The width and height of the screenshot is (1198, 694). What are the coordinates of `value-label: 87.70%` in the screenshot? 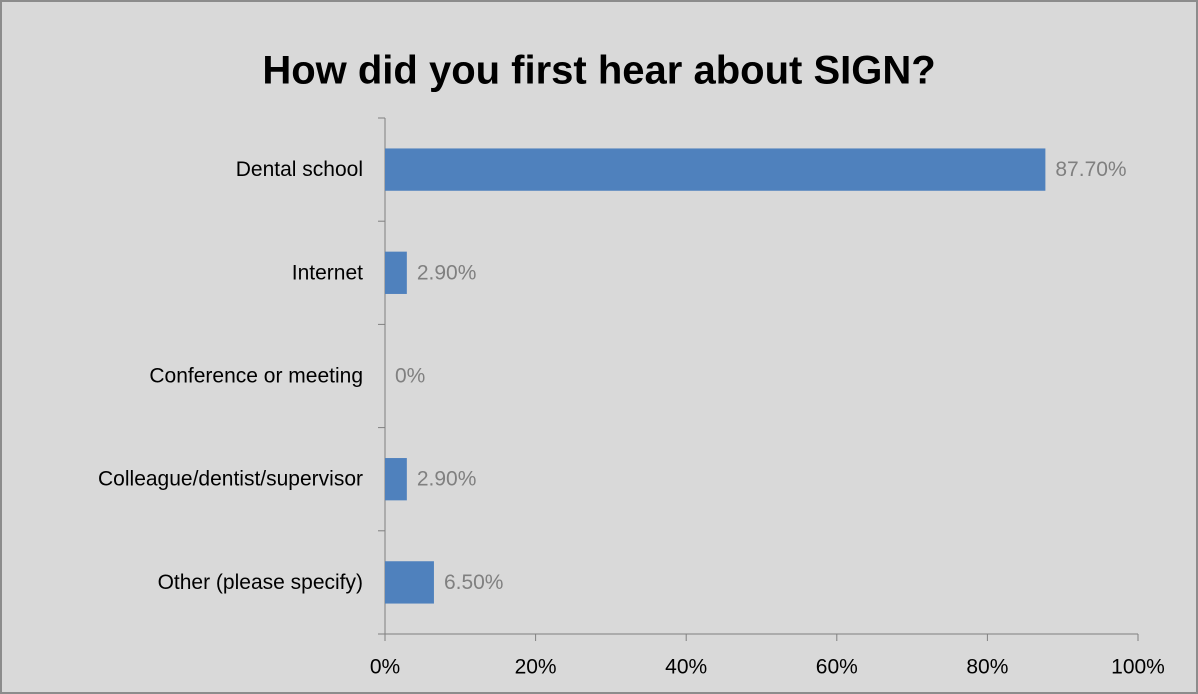 It's located at (1090, 169).